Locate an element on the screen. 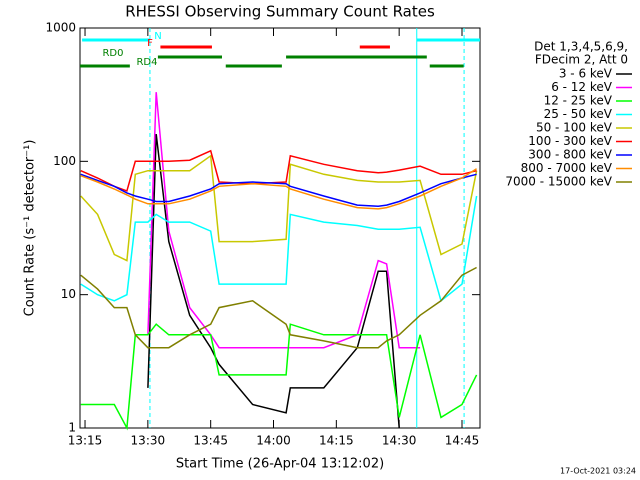 This screenshot has height=480, width=640. y-tick-label: 100 is located at coordinates (64, 161).